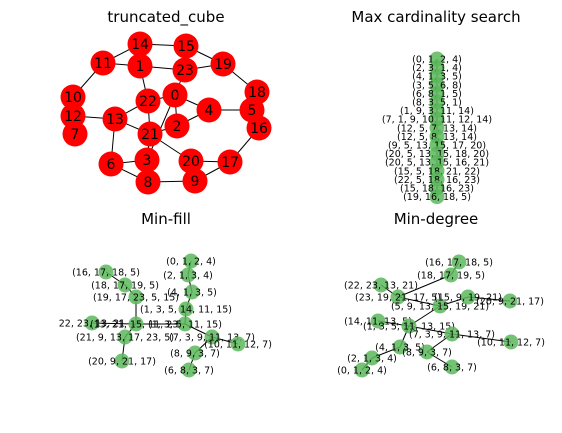 This screenshot has width=562, height=433. What do you see at coordinates (436, 219) in the screenshot?
I see `panel-title: Min-degree` at bounding box center [436, 219].